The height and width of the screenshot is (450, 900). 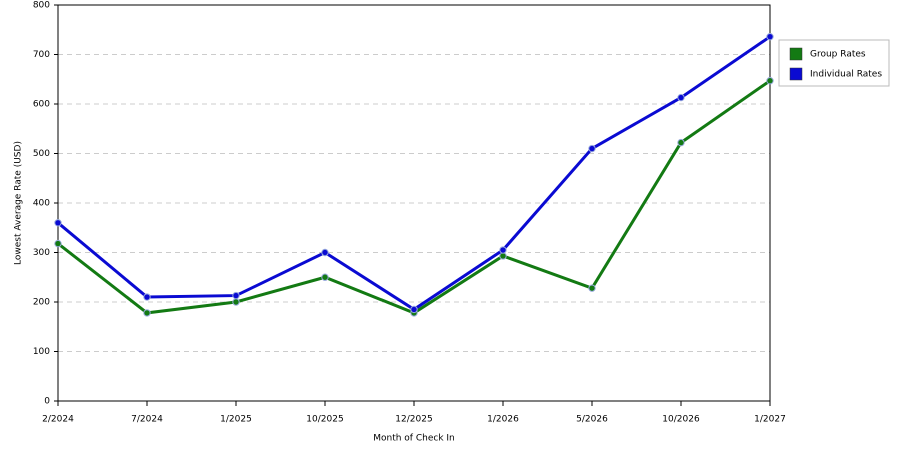 I want to click on x-tick-label: 7/2024, so click(x=147, y=420).